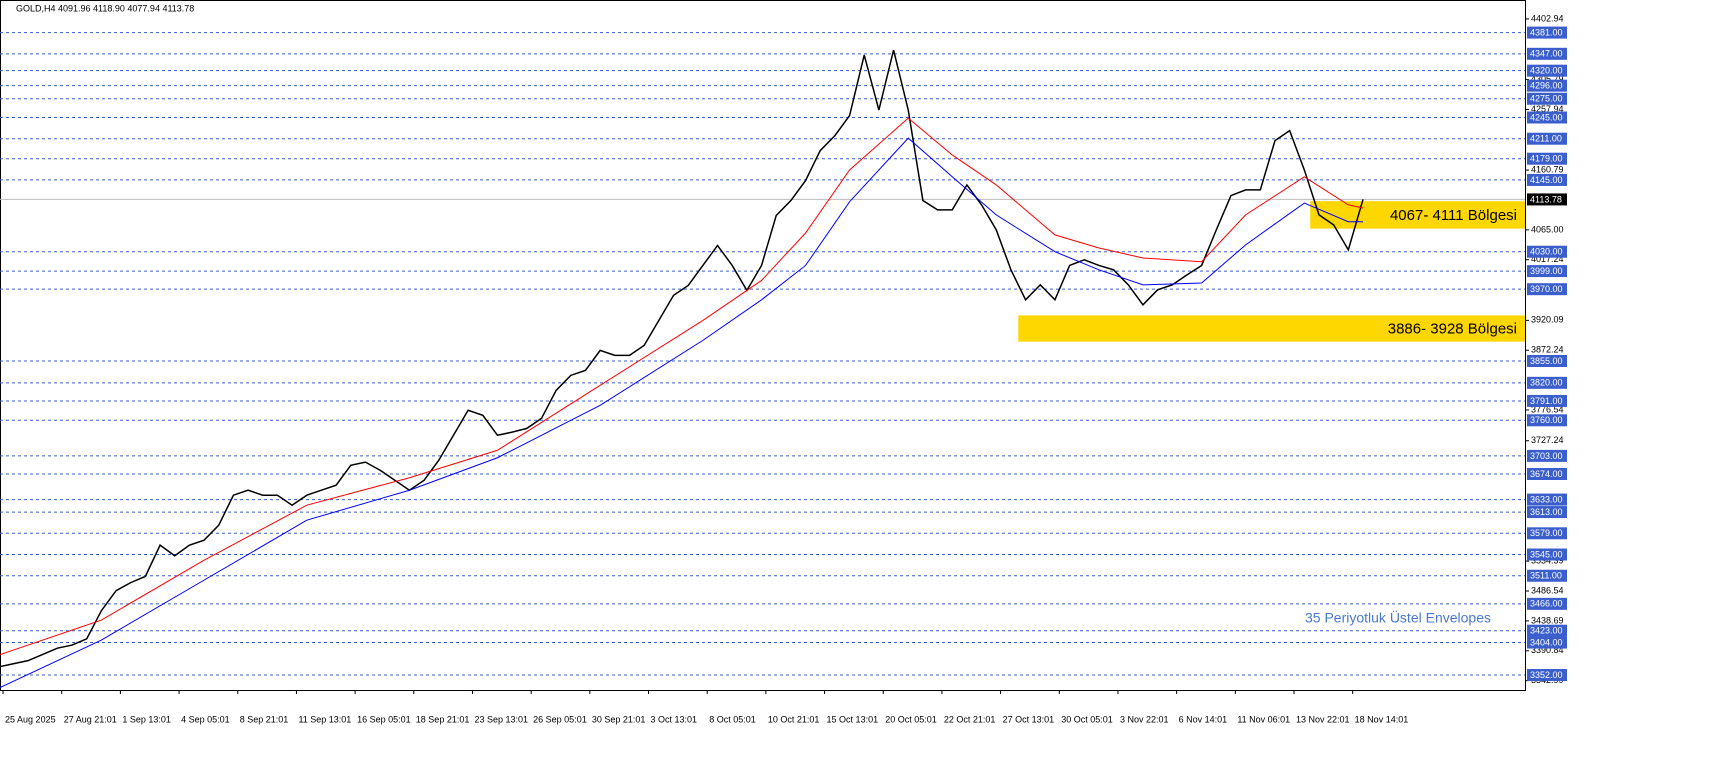 The image size is (1712, 769). I want to click on level-label: 3674.00, so click(1546, 474).